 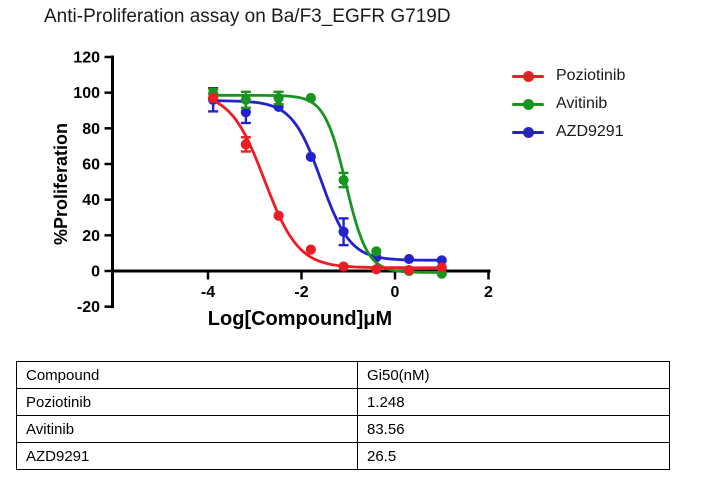 I want to click on legend-item-azd9291: AZD9291, so click(x=568, y=132).